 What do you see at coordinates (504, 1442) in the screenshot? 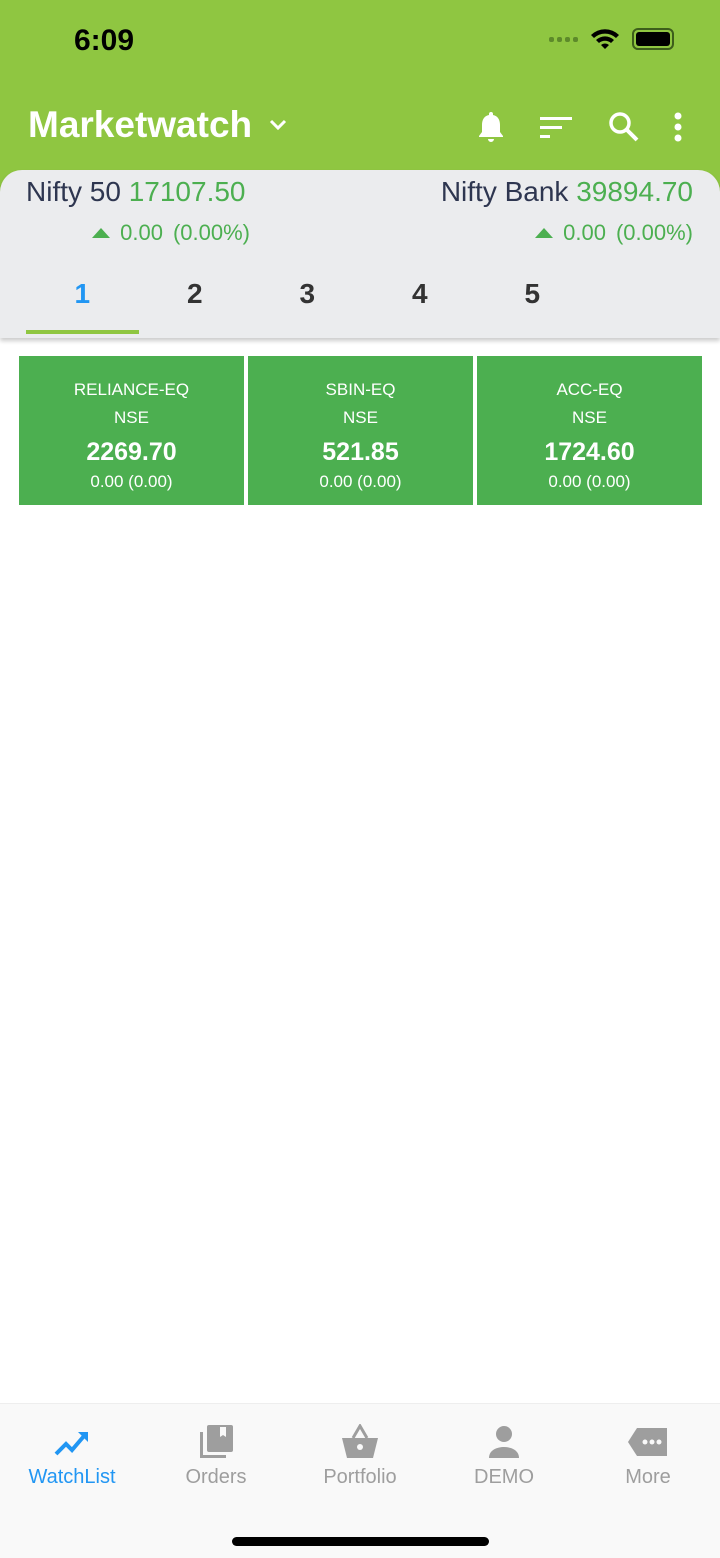
I see `person-icon` at bounding box center [504, 1442].